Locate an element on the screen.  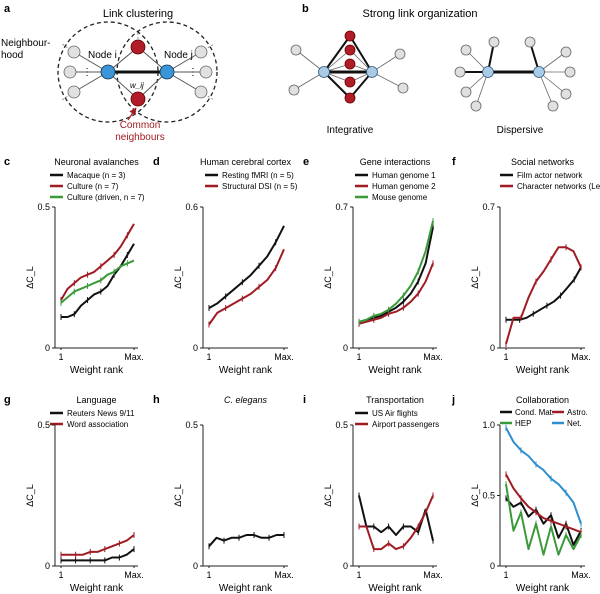
chart-title: Human cerebral cortex is located at coordinates (246, 162).